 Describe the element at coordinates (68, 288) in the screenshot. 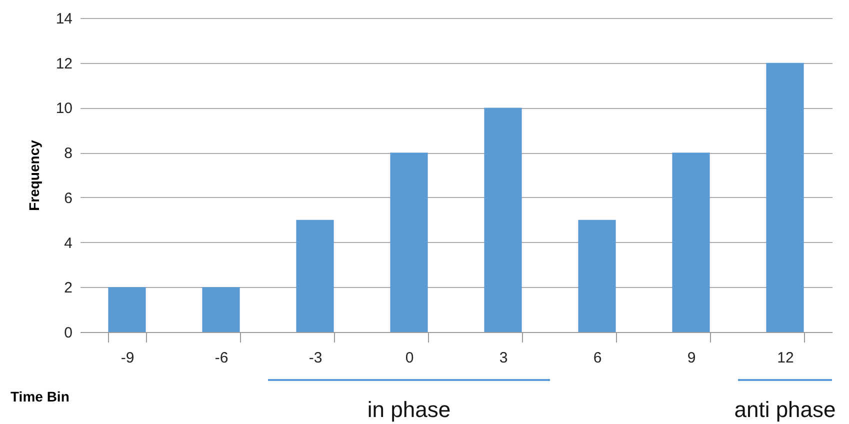

I see `y-tick-label: 2` at that location.